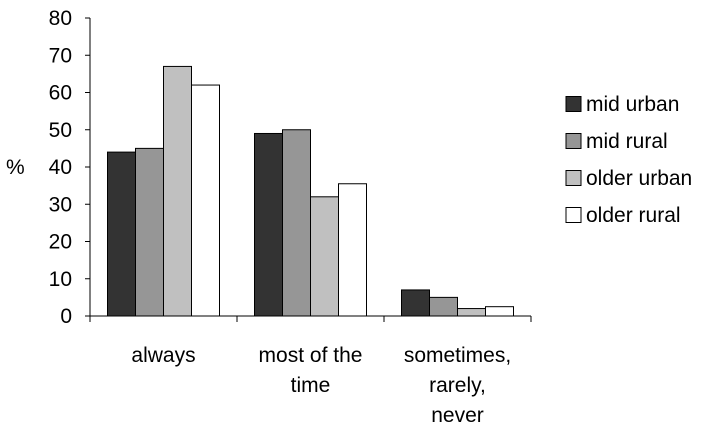 The height and width of the screenshot is (436, 719). Describe the element at coordinates (60, 93) in the screenshot. I see `y-tick-label: 60` at that location.